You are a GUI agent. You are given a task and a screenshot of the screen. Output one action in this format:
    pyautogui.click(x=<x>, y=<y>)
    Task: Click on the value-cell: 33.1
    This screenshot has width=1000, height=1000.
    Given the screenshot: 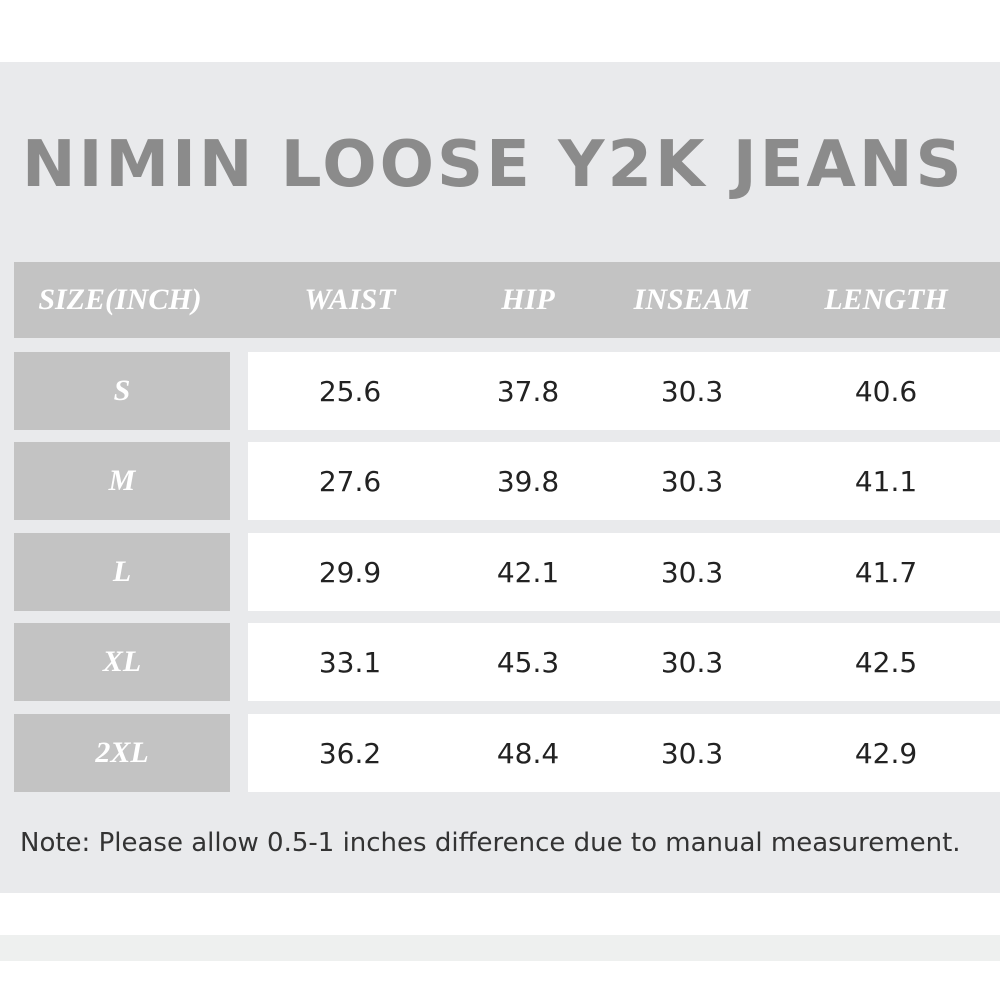 What is the action you would take?
    pyautogui.click(x=350, y=662)
    